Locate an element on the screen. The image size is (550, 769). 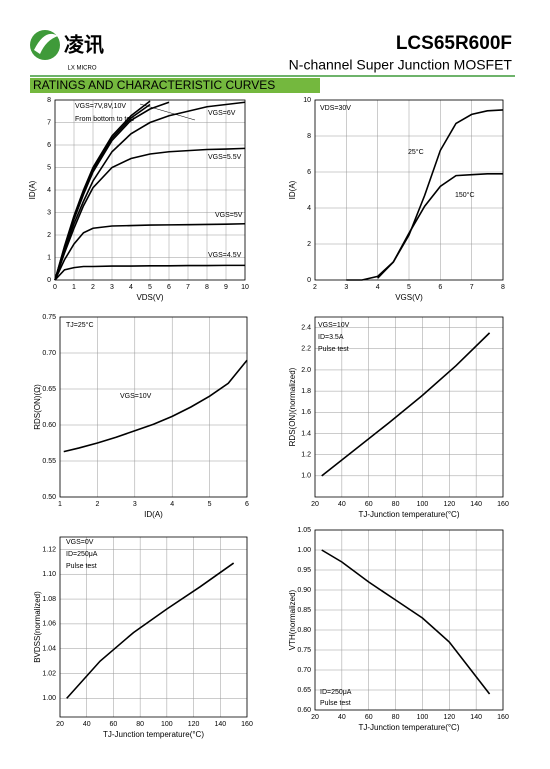
part-number: LCS65R600F is located at coordinates (454, 43).